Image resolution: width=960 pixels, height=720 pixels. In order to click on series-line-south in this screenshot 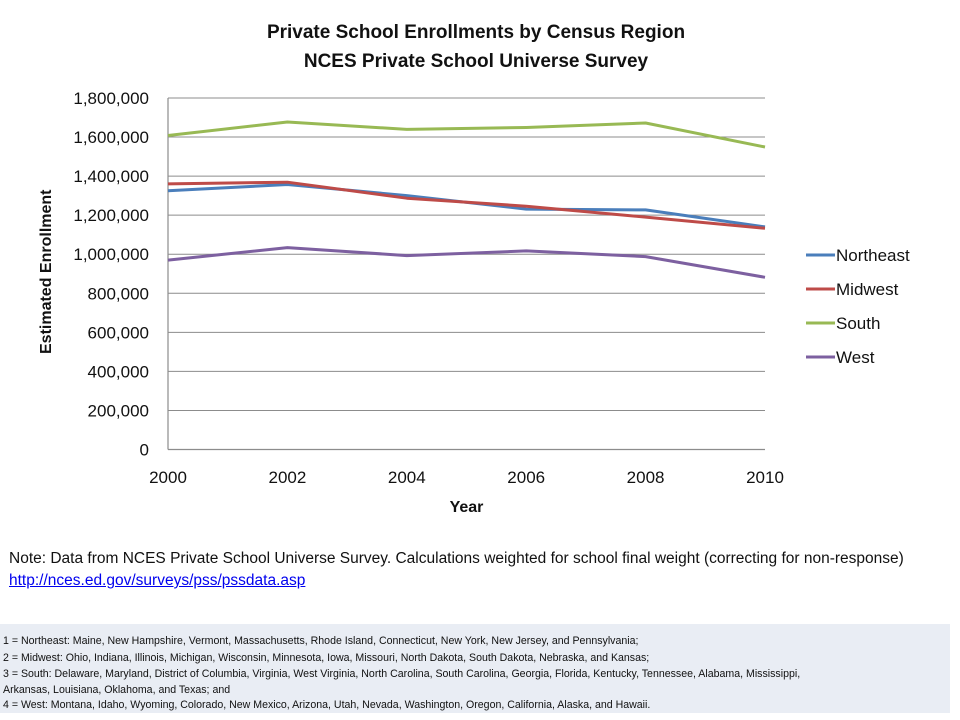, I will do `click(466, 134)`.